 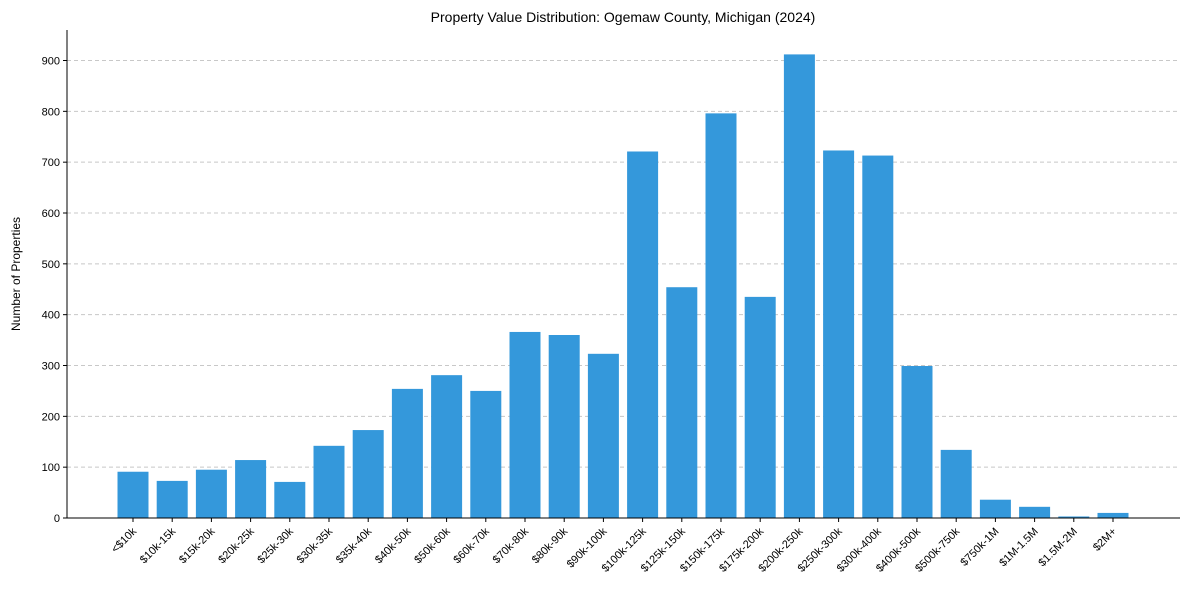 What do you see at coordinates (51, 214) in the screenshot?
I see `y-tick-label-6: 600` at bounding box center [51, 214].